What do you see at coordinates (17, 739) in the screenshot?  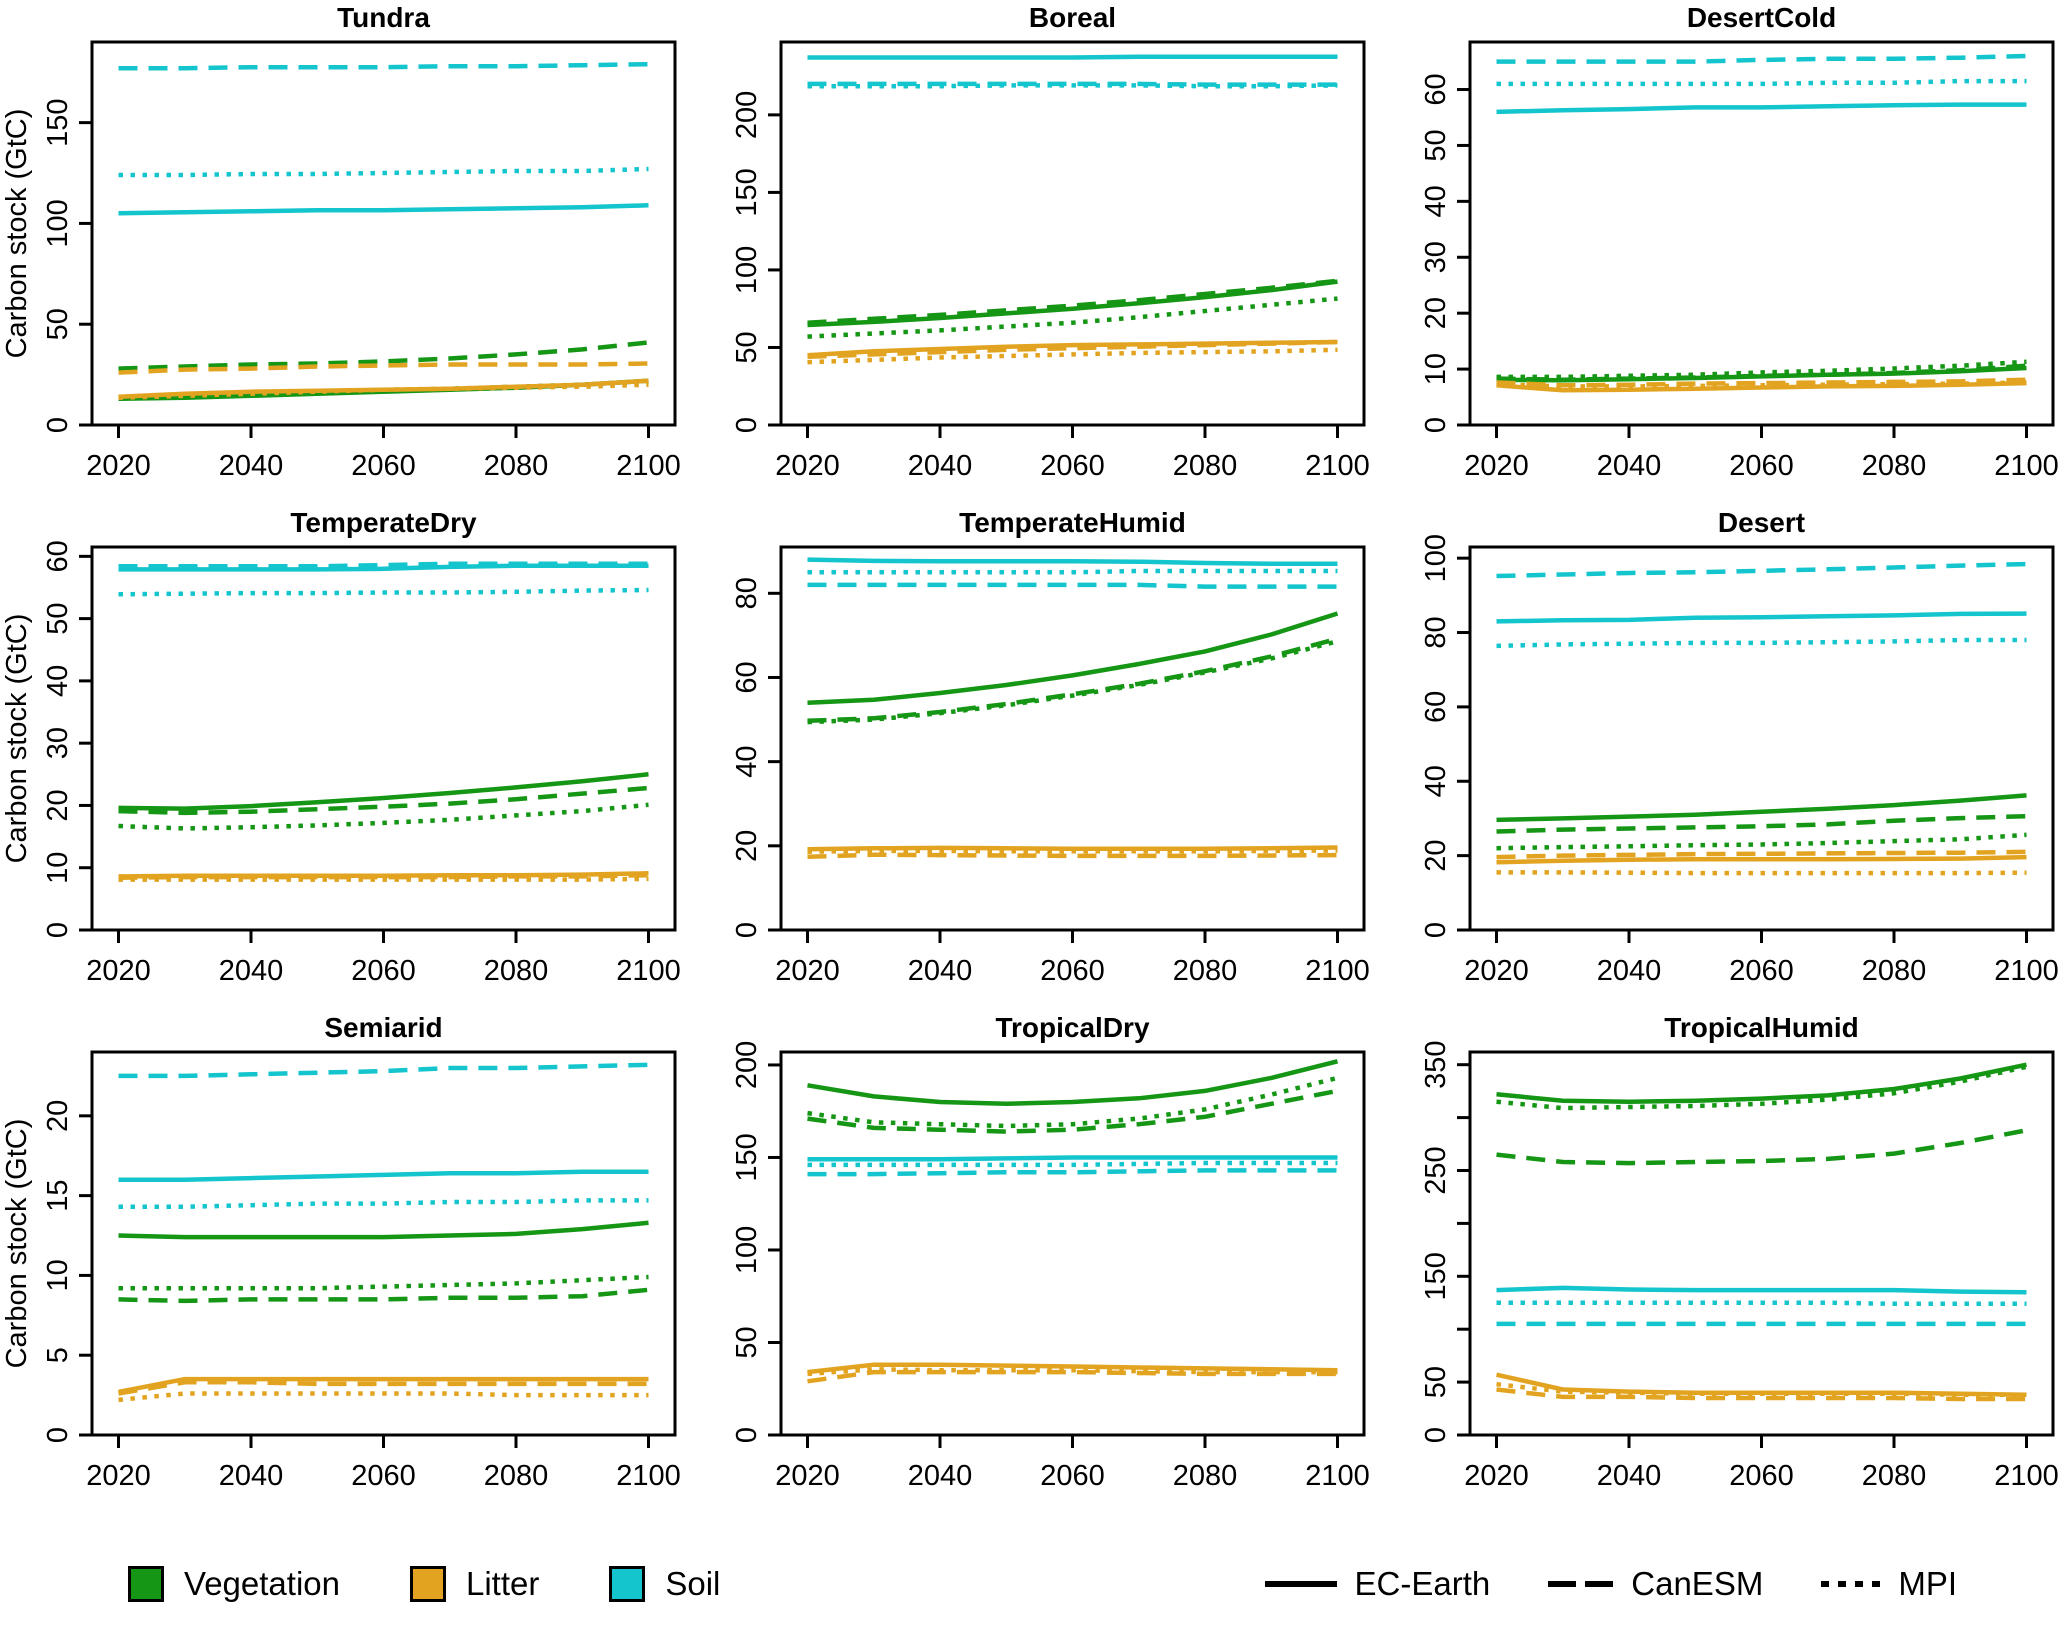 I see `y-axis-label: Carbon stock (GtC)` at bounding box center [17, 739].